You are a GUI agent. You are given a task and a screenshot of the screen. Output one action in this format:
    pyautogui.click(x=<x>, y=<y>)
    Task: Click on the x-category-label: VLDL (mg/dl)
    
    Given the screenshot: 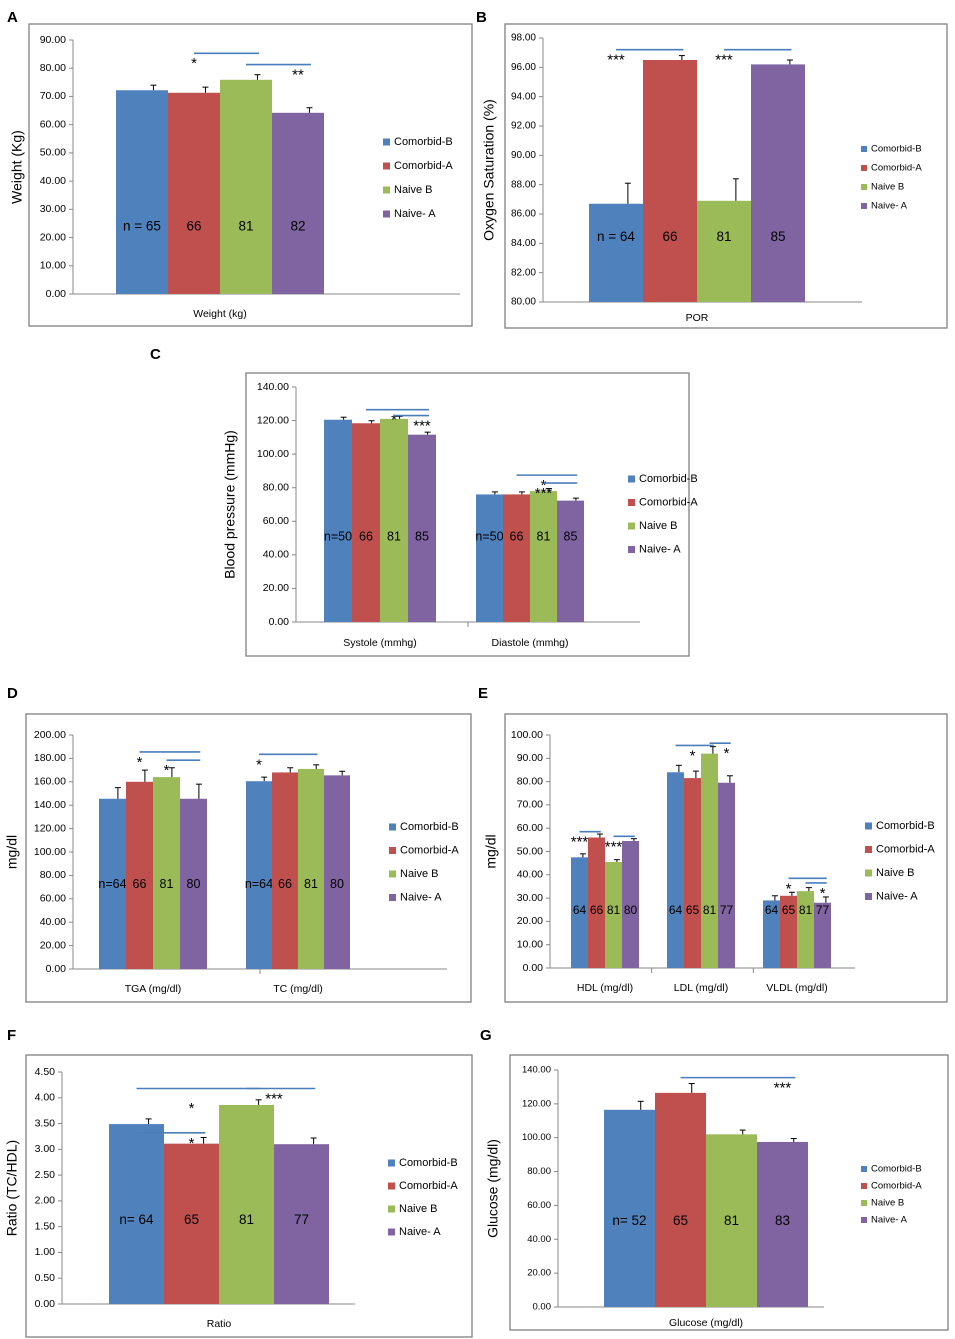 What is the action you would take?
    pyautogui.click(x=796, y=988)
    